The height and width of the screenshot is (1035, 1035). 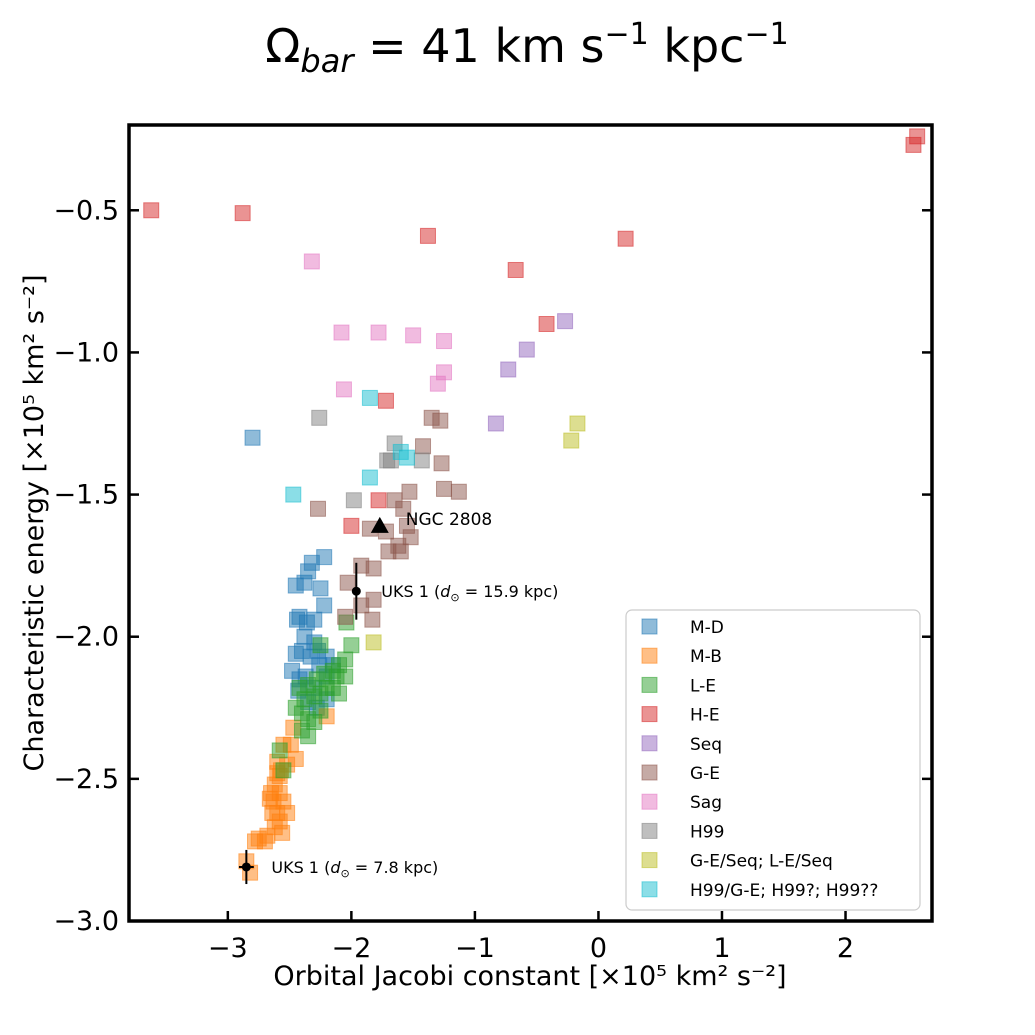 I want to click on legend-label: H99/G-E; H99?; H99??, so click(x=784, y=891).